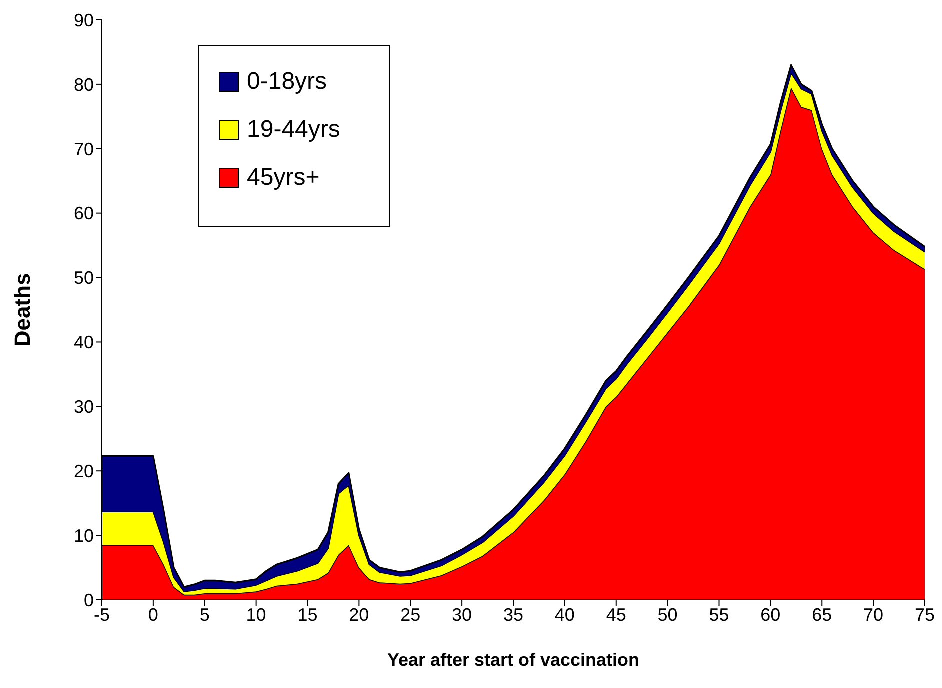 This screenshot has width=942, height=688. Describe the element at coordinates (410, 614) in the screenshot. I see `x-tick-label: 25` at that location.